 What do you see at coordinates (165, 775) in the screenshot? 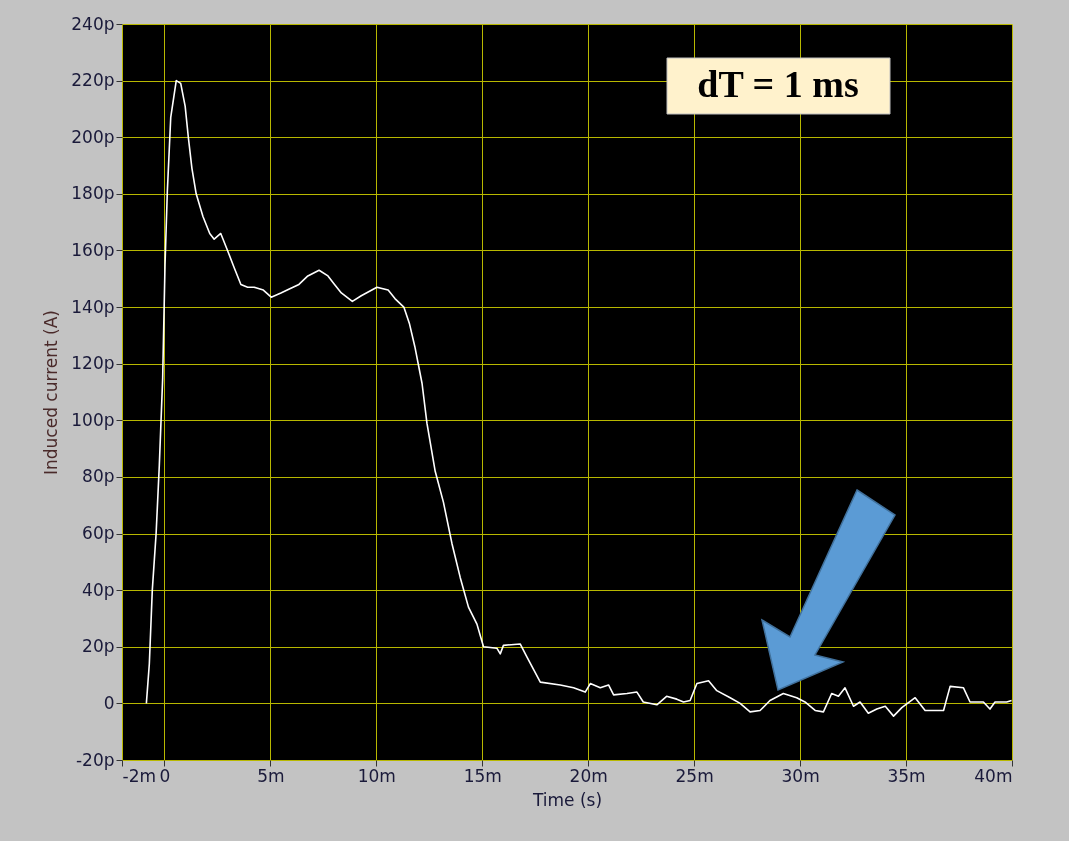
I see `x-tick-label: 0` at bounding box center [165, 775].